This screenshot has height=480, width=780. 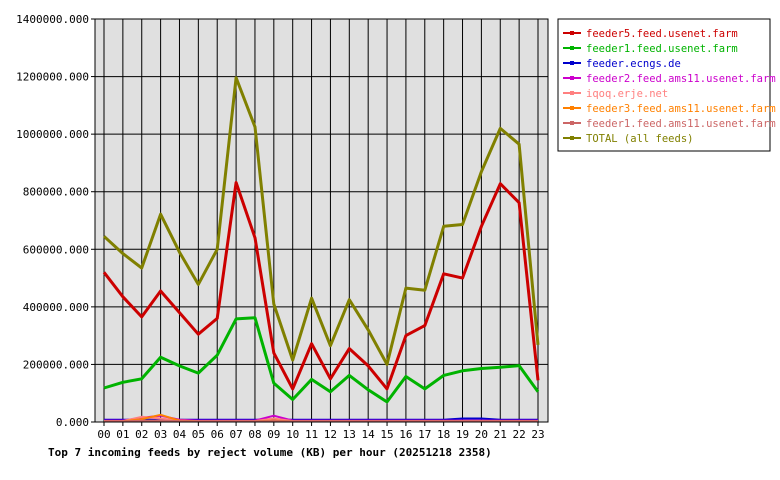 I want to click on x-tick-label: 11, so click(x=311, y=434).